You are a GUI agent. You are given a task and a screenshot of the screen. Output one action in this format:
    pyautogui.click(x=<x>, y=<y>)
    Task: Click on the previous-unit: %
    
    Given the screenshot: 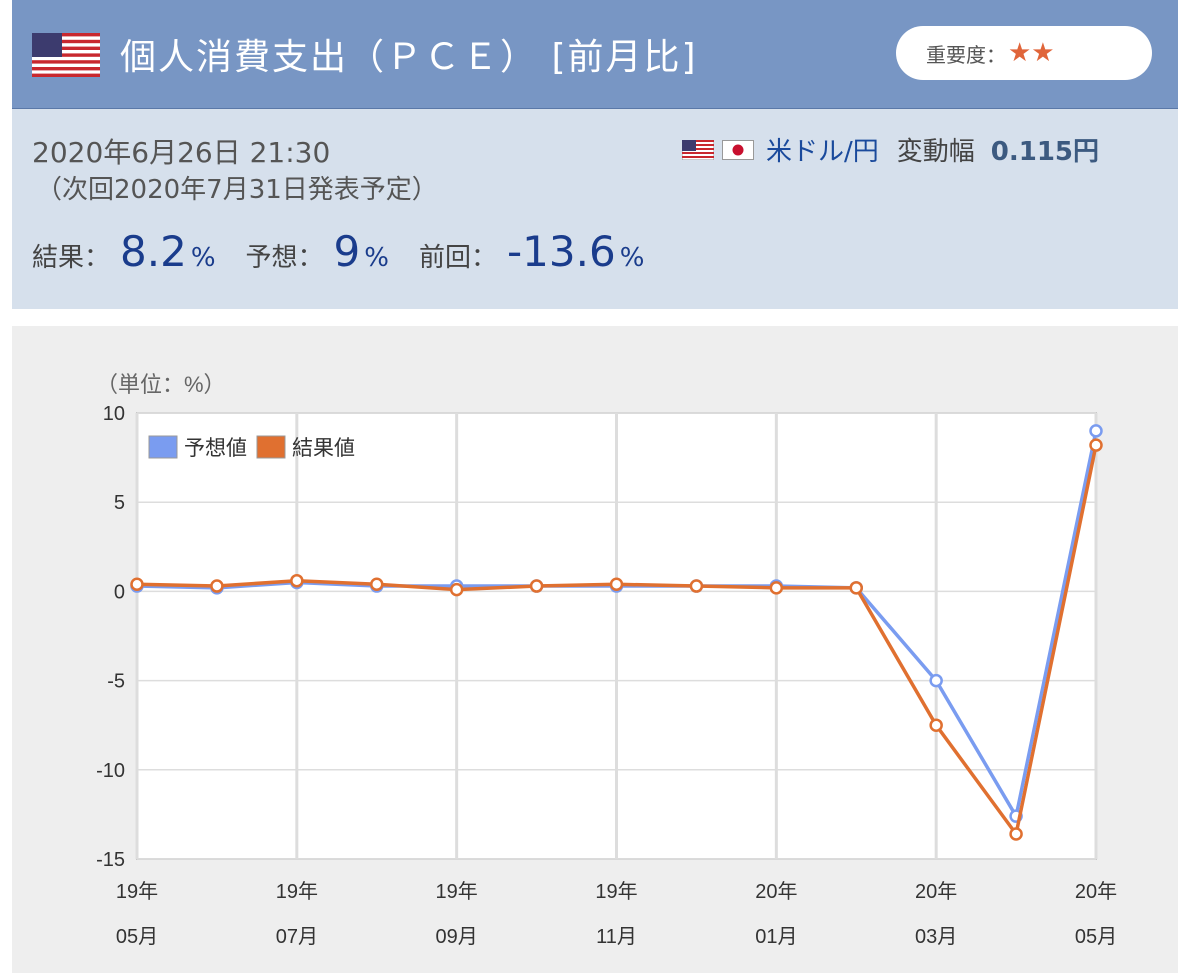 What is the action you would take?
    pyautogui.click(x=632, y=258)
    